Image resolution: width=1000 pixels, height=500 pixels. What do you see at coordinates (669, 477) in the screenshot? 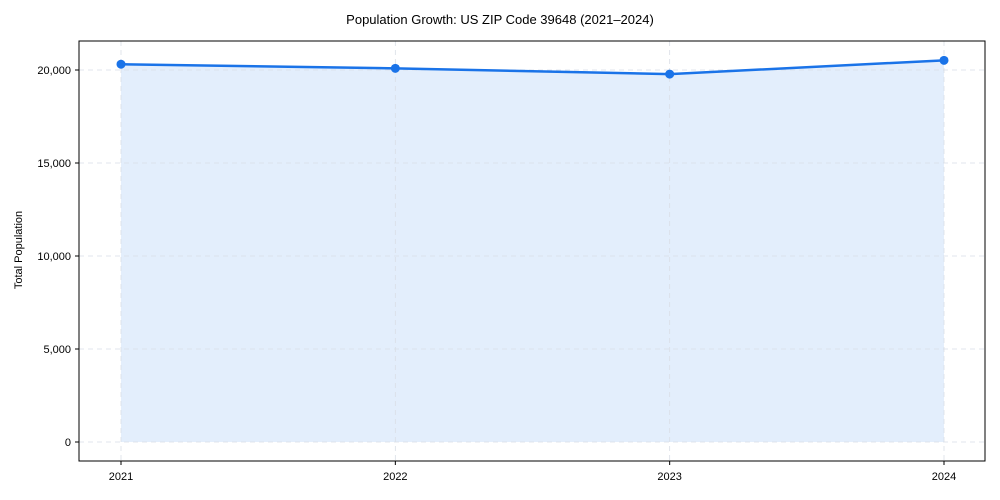
I see `x-tick-label: 2023` at bounding box center [669, 477].